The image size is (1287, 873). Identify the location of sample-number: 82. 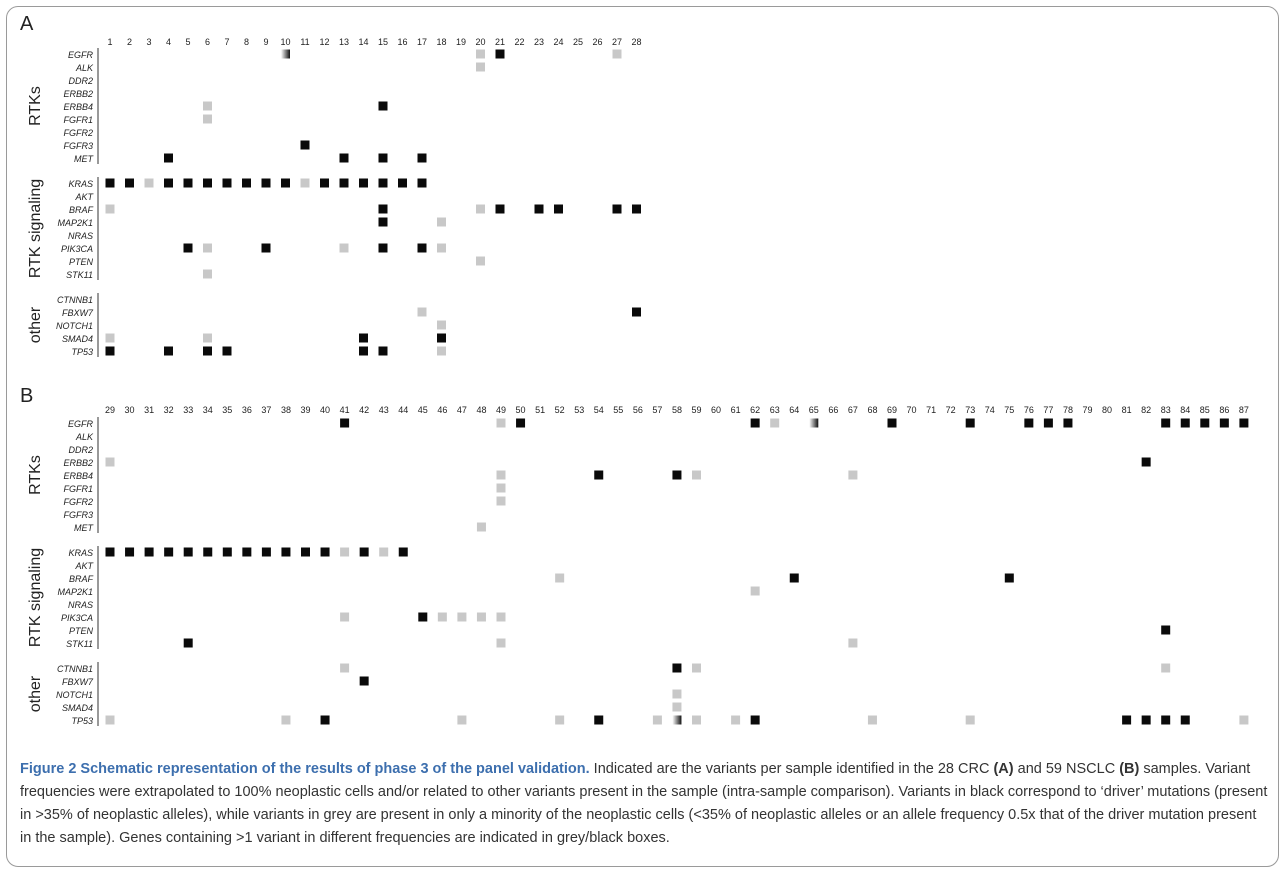
(1146, 410).